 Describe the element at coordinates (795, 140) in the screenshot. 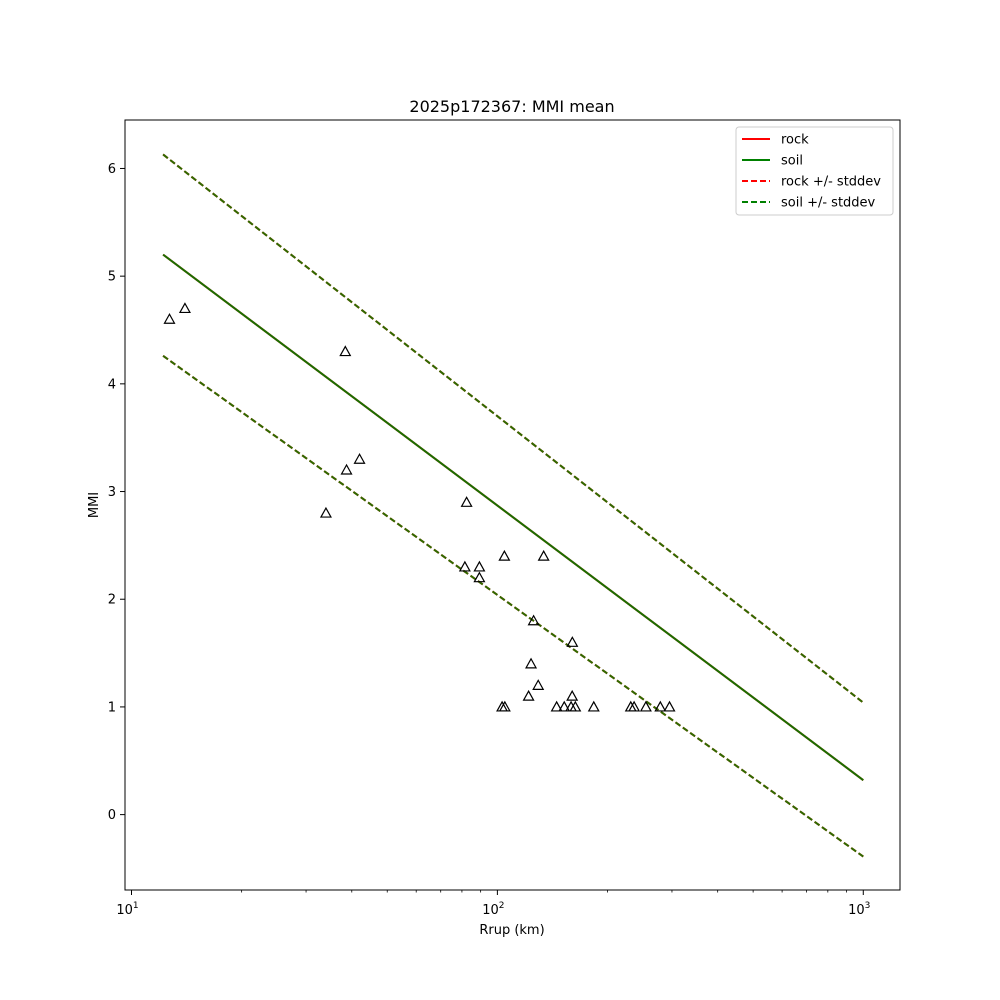

I see `legend-label-0: rock` at that location.